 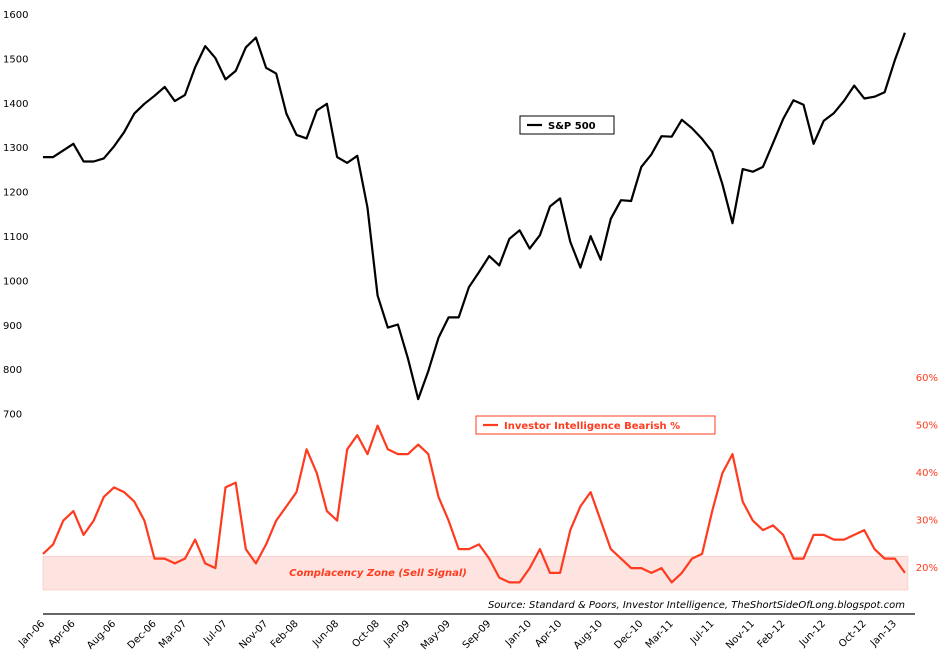 I want to click on x-tick-label: Jul-07, so click(x=215, y=632).